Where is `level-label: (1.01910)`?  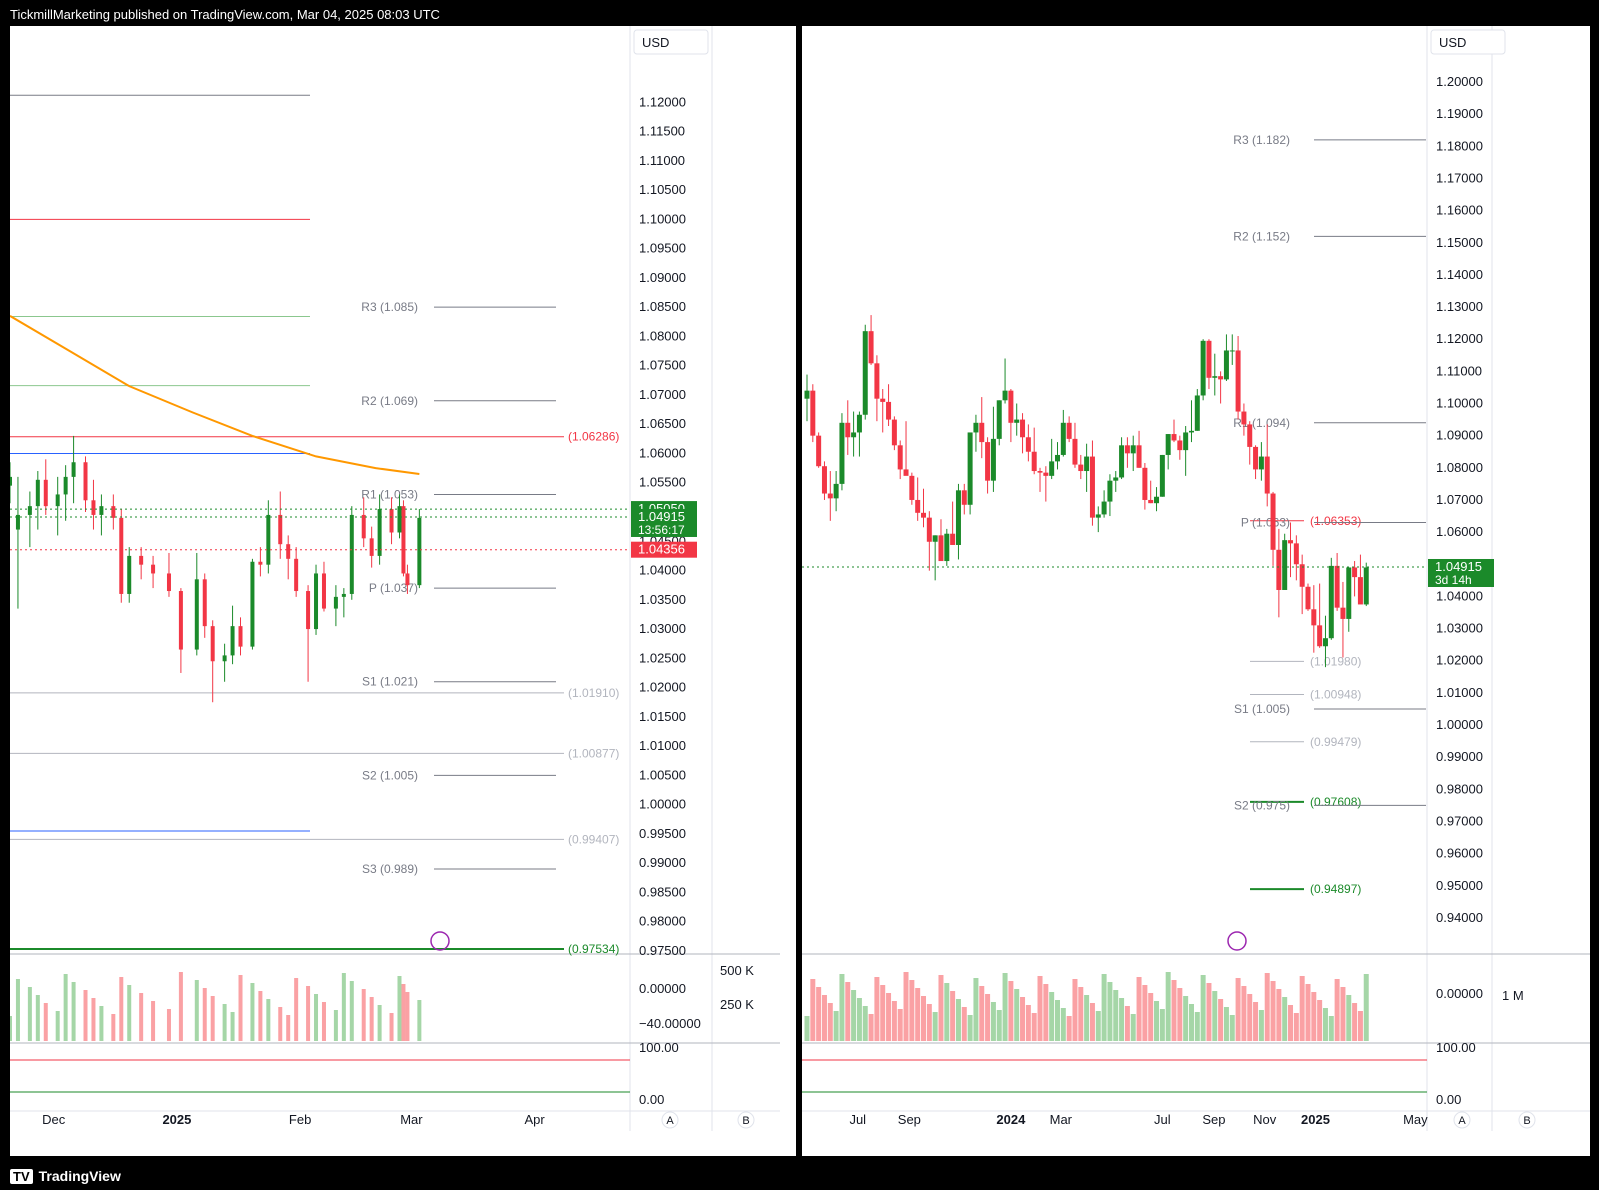
level-label: (1.01910) is located at coordinates (593, 693).